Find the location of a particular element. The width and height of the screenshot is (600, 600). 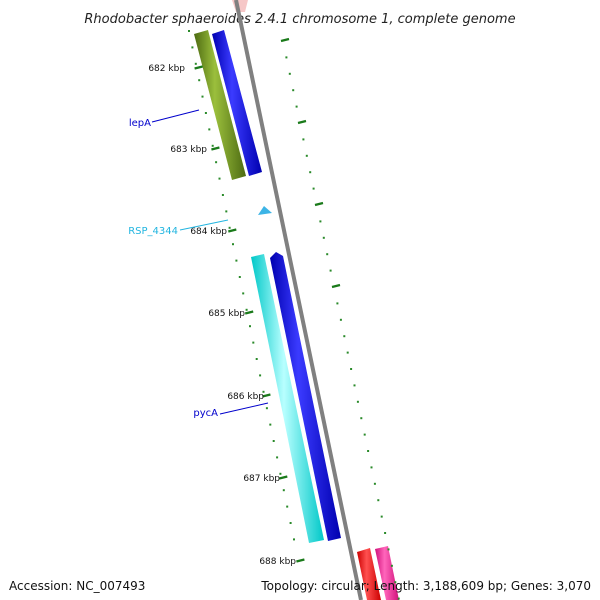

gene-label-lepA: lepA is located at coordinates (140, 123).